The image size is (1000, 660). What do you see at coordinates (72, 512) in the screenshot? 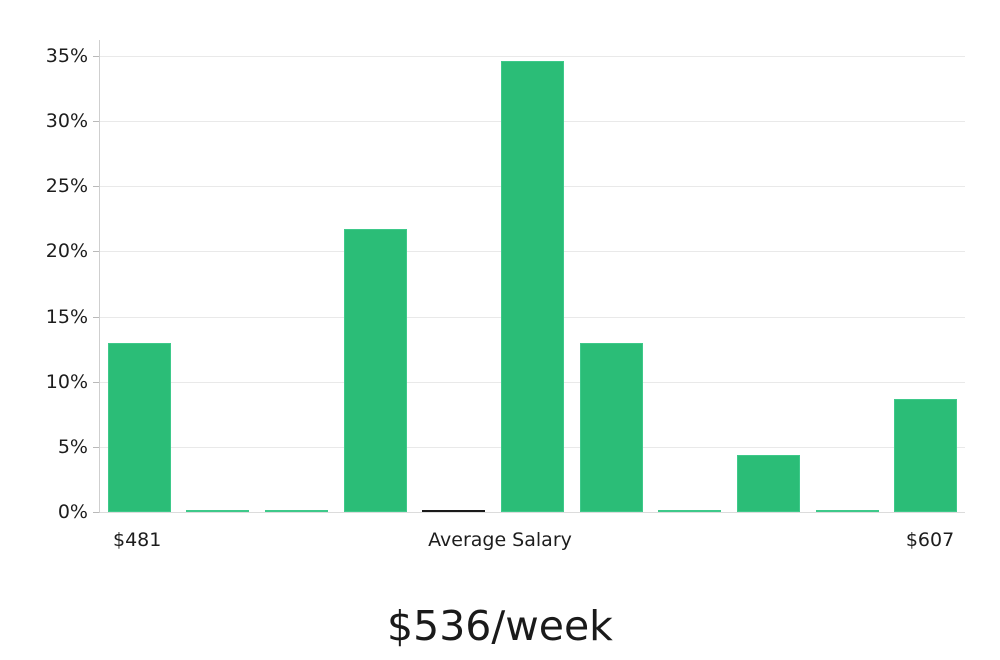
I see `y-tick-label: 0%` at bounding box center [72, 512].